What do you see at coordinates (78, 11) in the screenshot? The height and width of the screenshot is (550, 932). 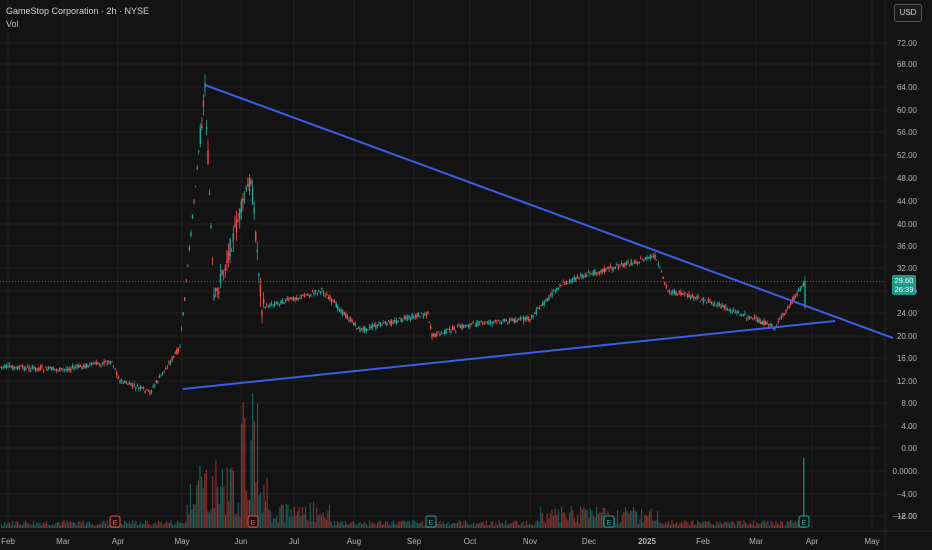 I see `symbol-title: GameStop Corporation · 2h · NYSE` at bounding box center [78, 11].